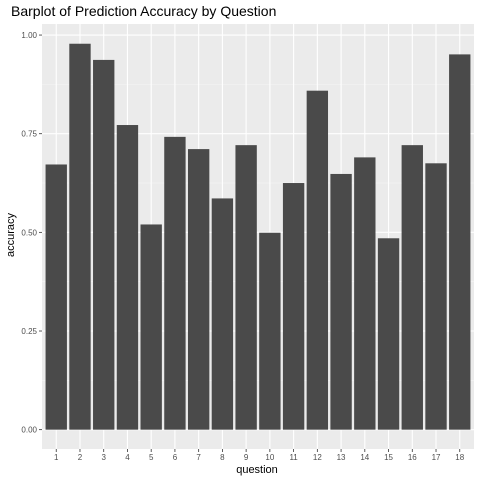 Image resolution: width=480 pixels, height=480 pixels. Describe the element at coordinates (388, 457) in the screenshot. I see `x-tick-label: 15` at that location.